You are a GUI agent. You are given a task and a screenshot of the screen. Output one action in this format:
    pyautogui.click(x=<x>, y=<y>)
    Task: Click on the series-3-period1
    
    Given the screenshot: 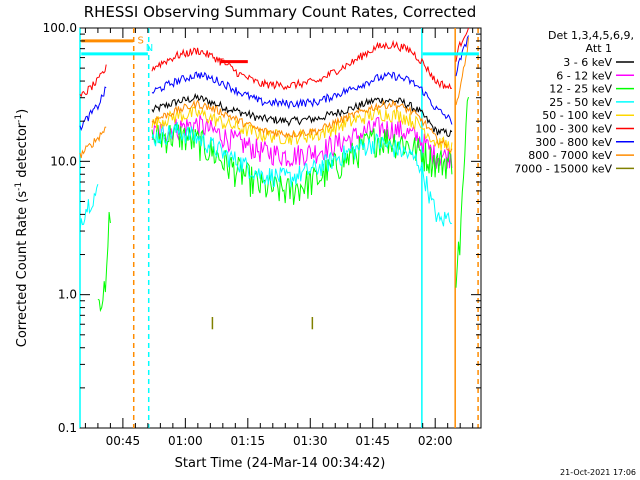 What is the action you would take?
    pyautogui.click(x=89, y=208)
    